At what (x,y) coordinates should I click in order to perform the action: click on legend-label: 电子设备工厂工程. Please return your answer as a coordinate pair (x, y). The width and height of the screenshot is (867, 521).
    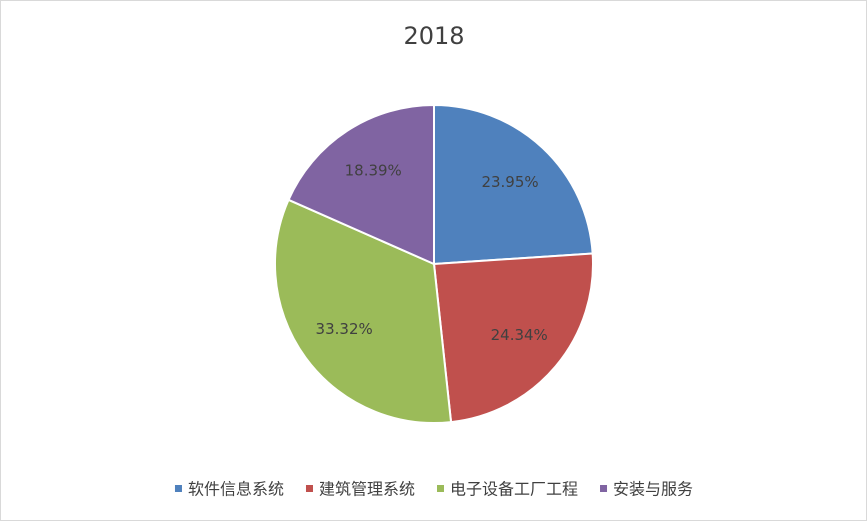
    Looking at the image, I should click on (514, 489).